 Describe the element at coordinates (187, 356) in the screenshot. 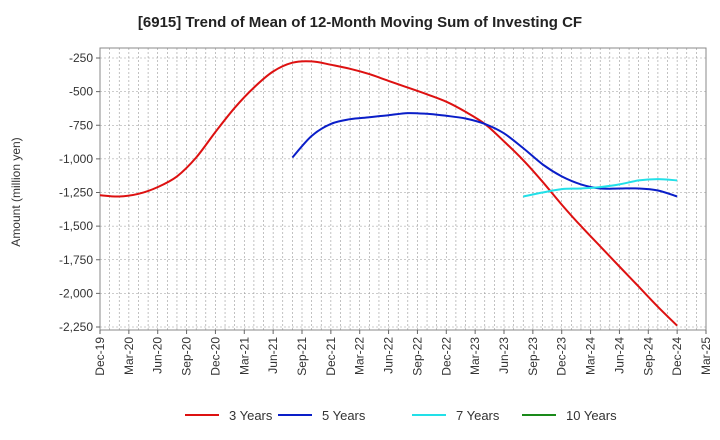

I see `x-tick-label: Sep-20` at that location.